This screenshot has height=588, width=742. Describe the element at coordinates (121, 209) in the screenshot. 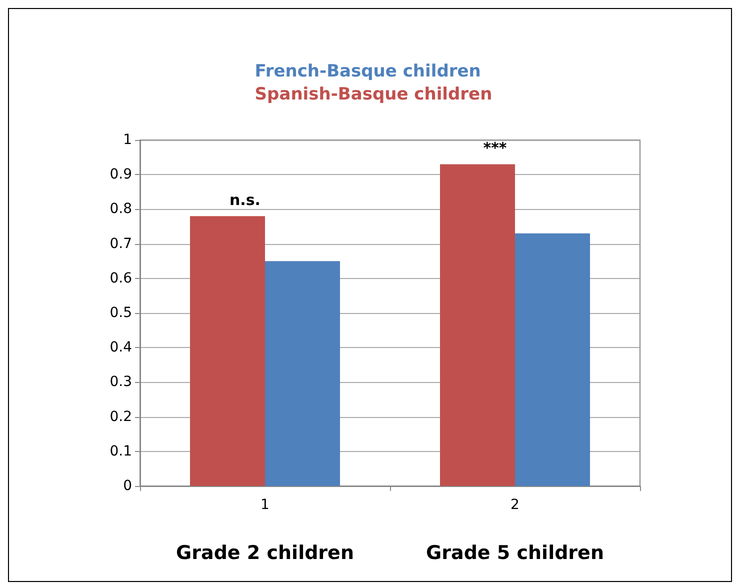

I see `y-tick-label: 0.8` at that location.